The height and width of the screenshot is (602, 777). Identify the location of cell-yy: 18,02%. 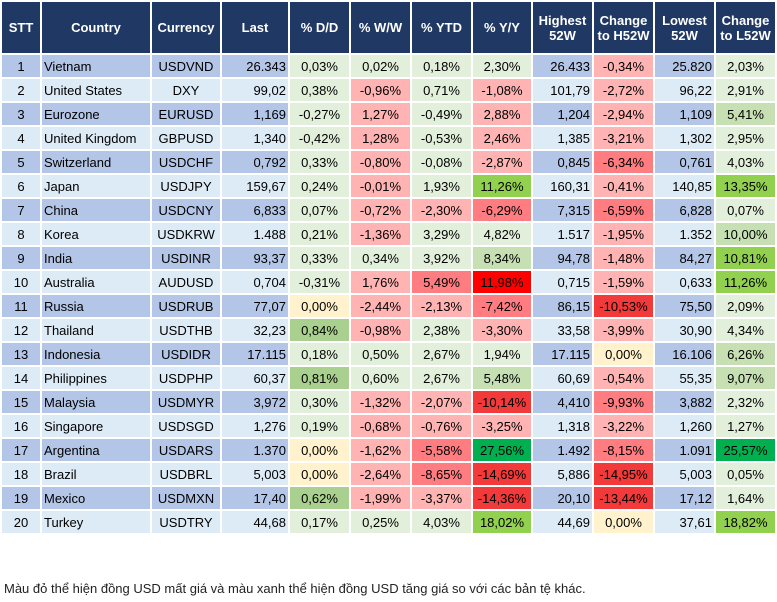
(502, 522).